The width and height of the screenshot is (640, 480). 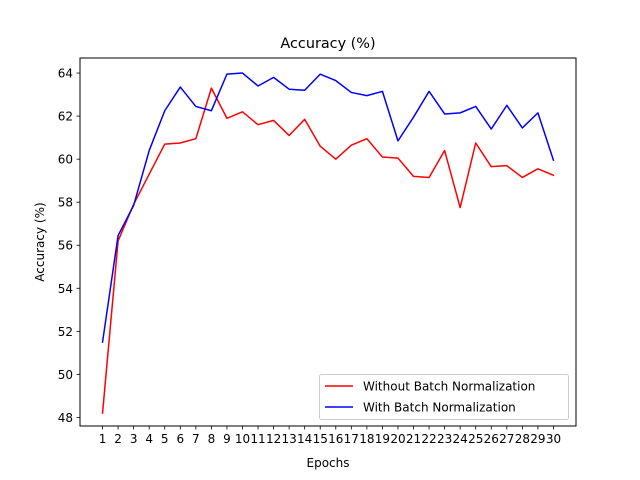 I want to click on x-tick-label: 6, so click(x=180, y=439).